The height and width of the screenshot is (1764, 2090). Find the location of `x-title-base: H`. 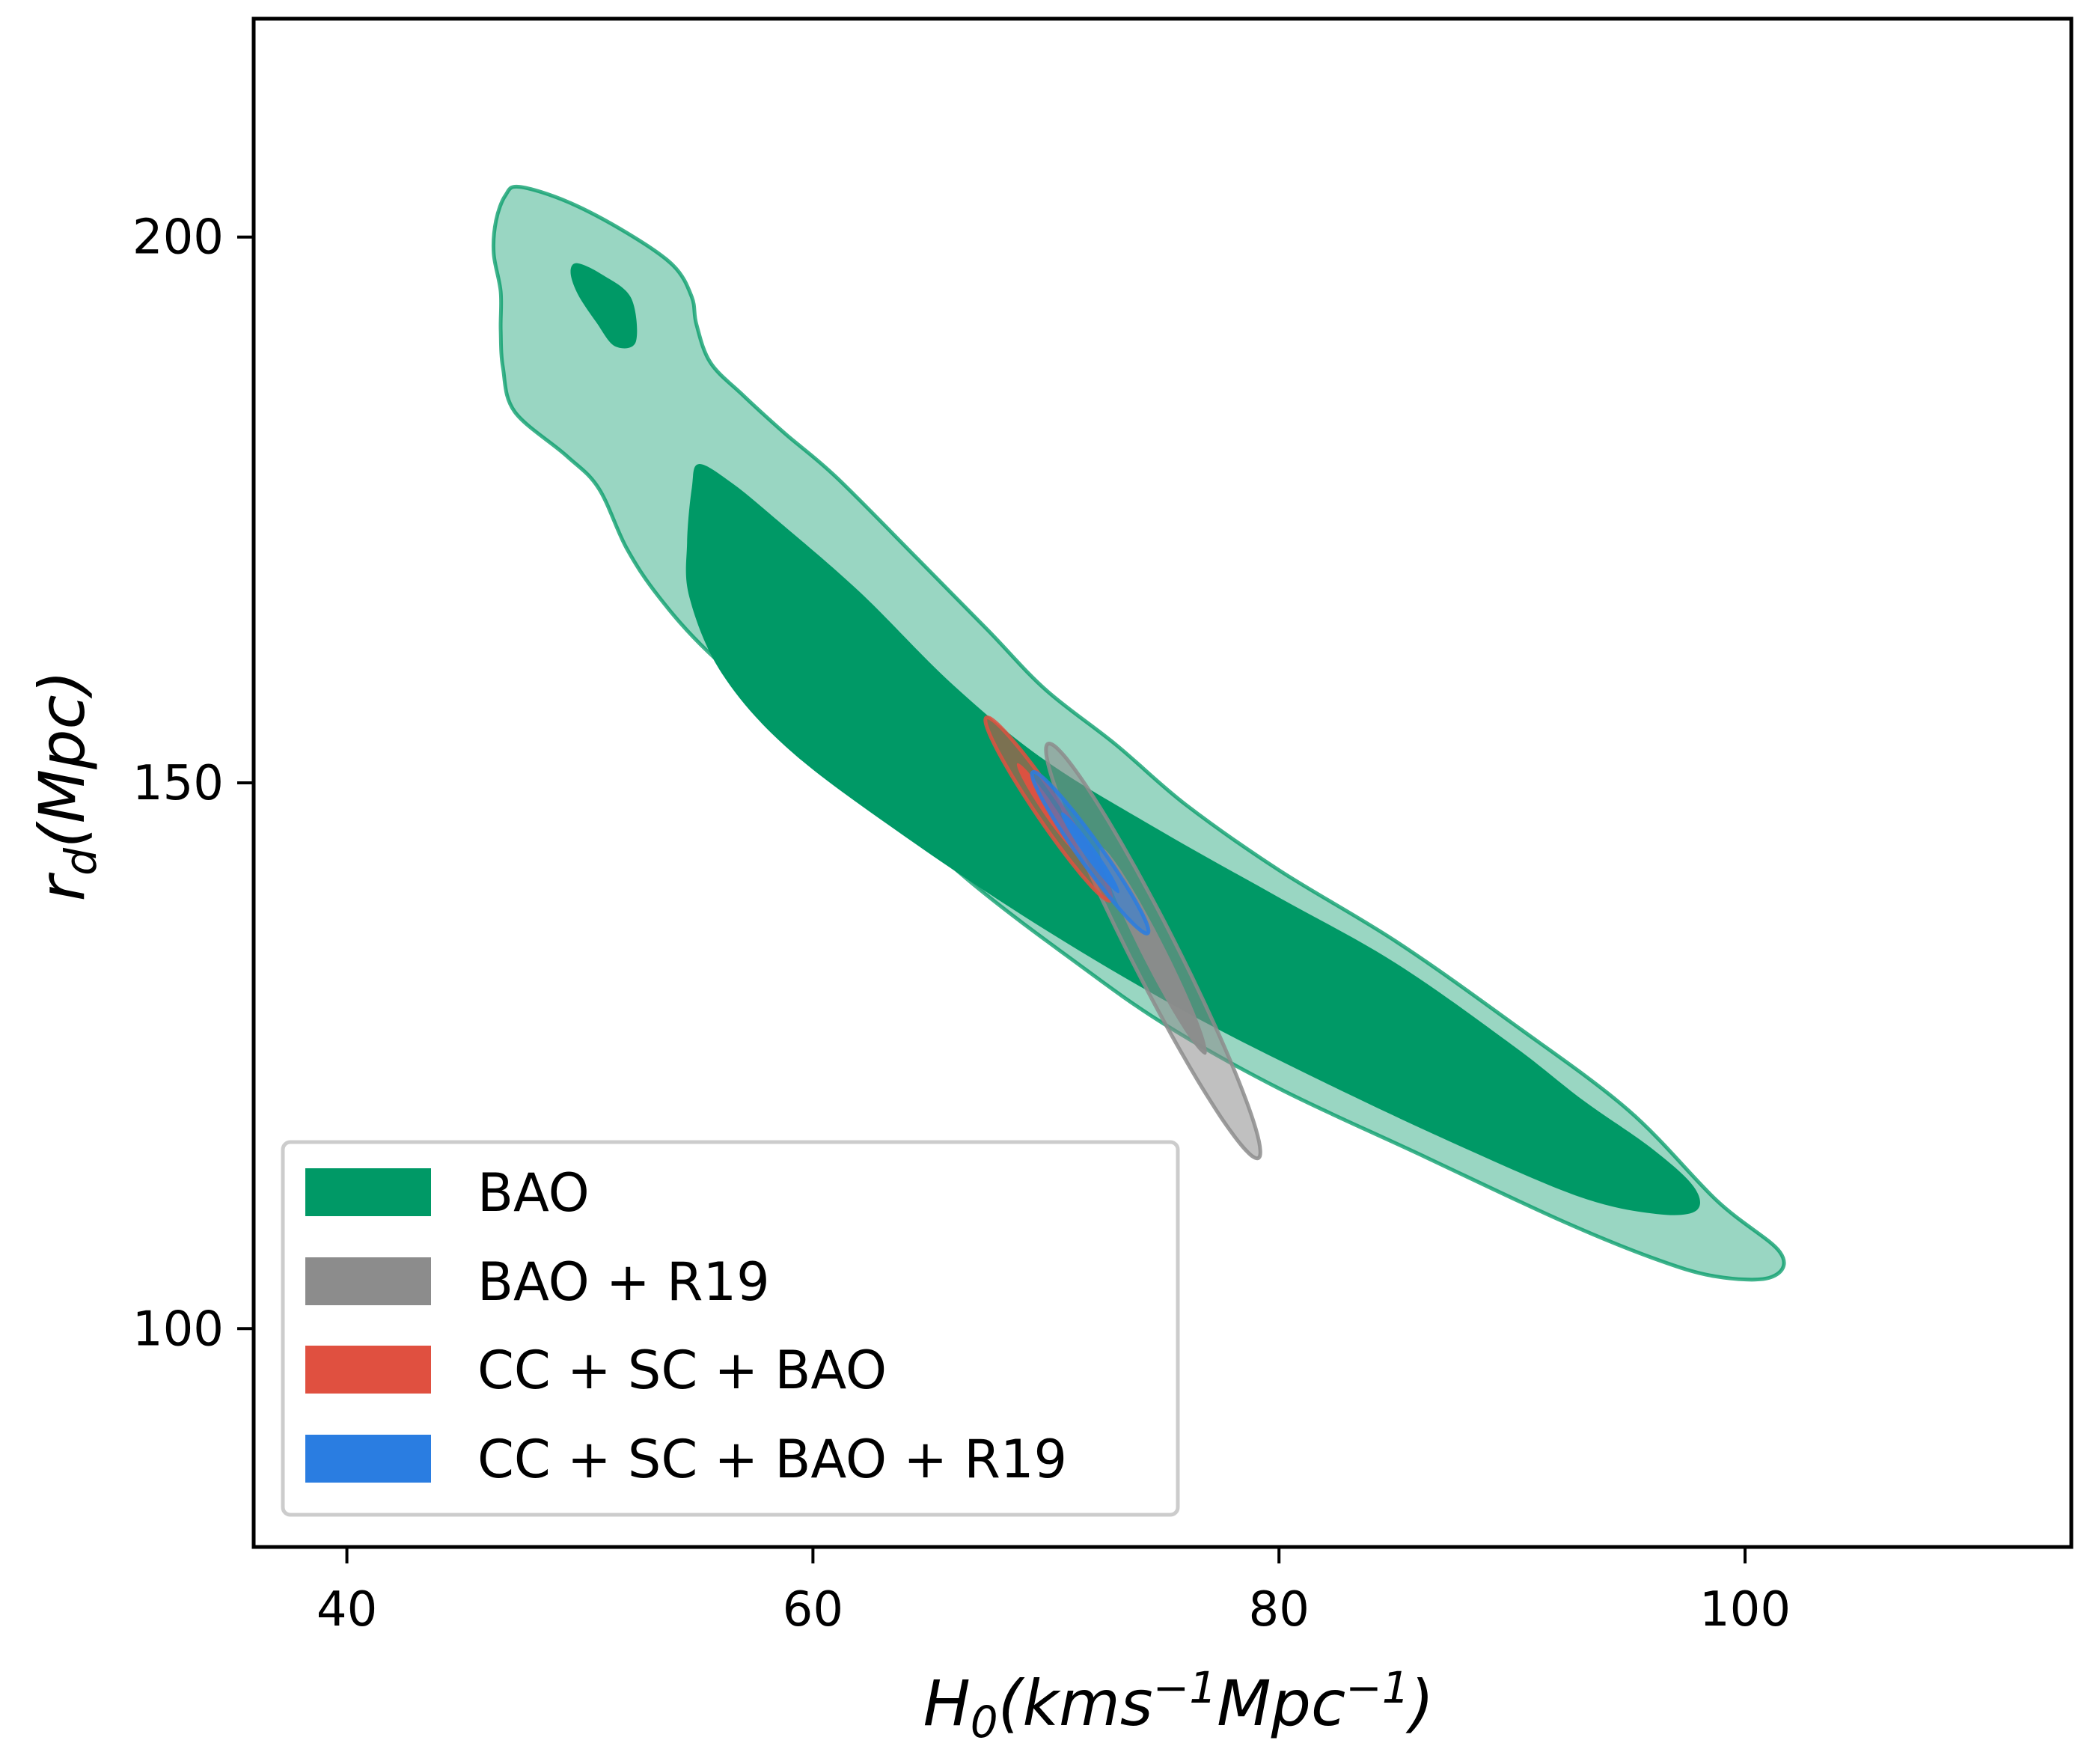

x-title-base: H is located at coordinates (947, 1704).